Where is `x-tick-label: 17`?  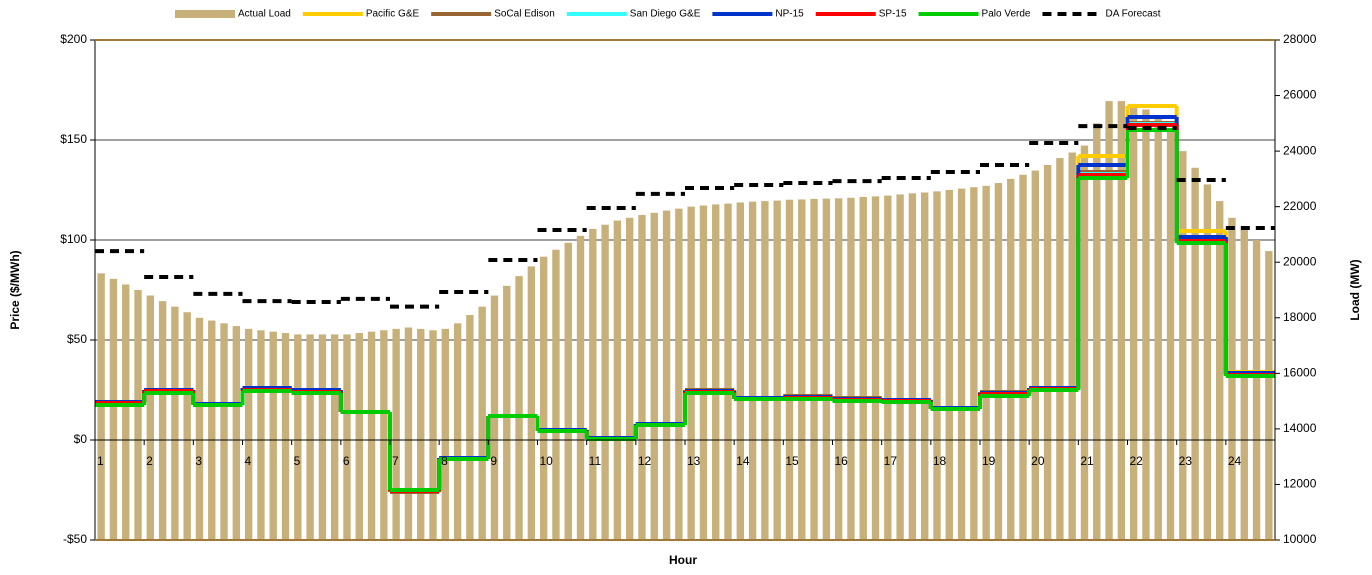
x-tick-label: 17 is located at coordinates (891, 461).